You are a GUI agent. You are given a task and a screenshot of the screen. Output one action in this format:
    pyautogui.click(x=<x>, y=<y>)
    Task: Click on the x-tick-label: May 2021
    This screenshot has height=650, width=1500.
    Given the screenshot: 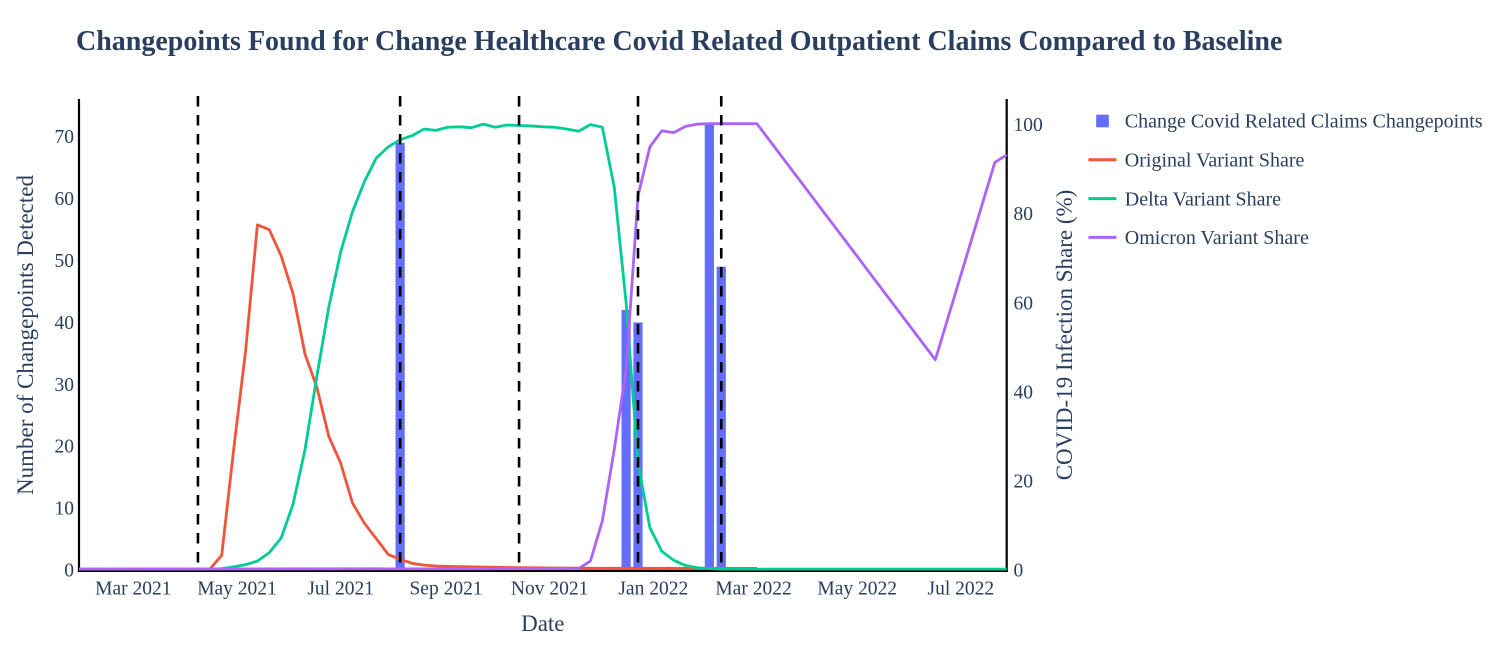 What is the action you would take?
    pyautogui.click(x=237, y=589)
    